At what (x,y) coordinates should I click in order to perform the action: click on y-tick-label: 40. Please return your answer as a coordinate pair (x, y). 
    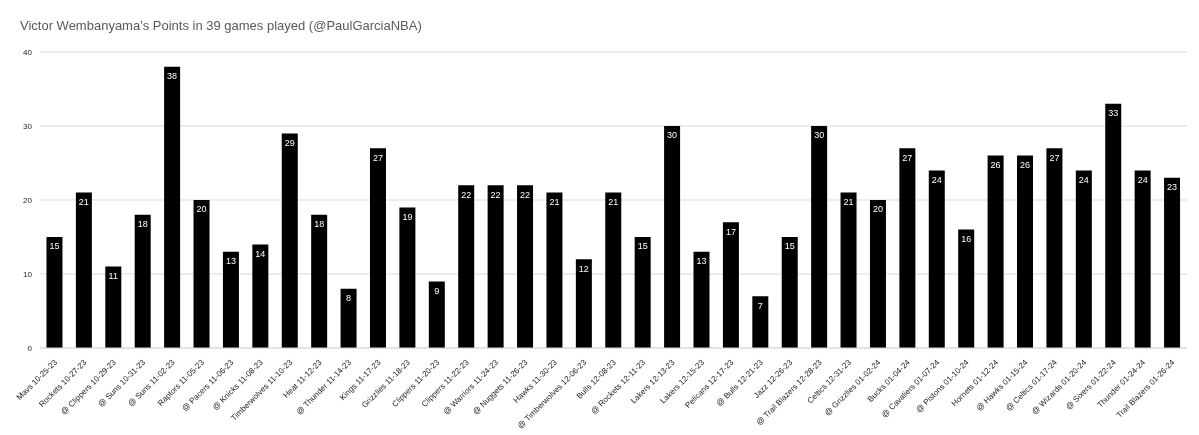
    Looking at the image, I should click on (28, 52).